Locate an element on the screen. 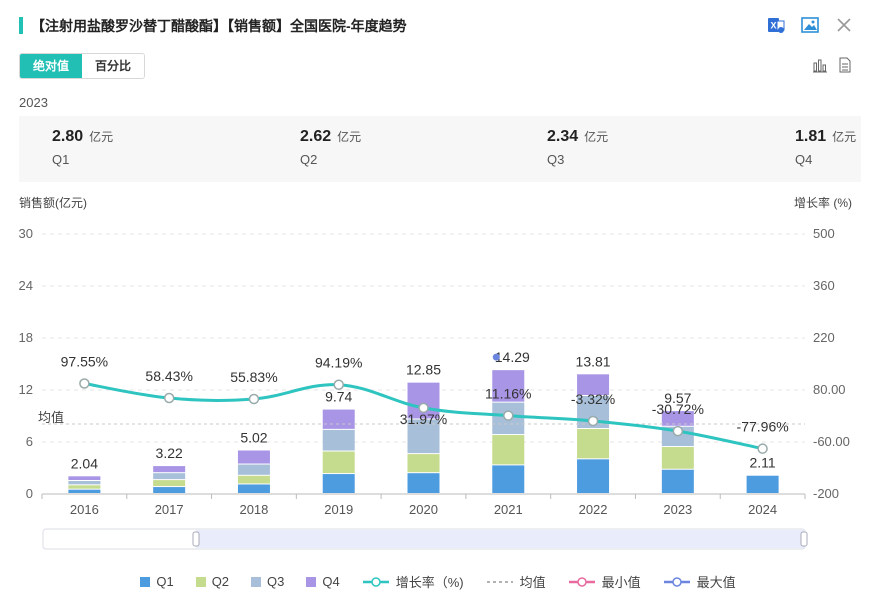 This screenshot has width=876, height=608. summary-q4: 1.81 亿元 Q4 is located at coordinates (825, 147).